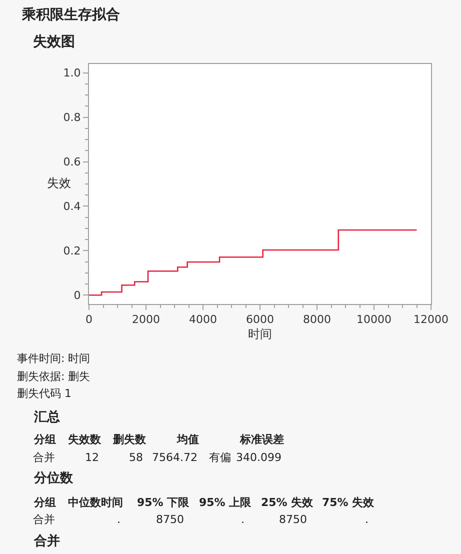 This screenshot has width=461, height=554. I want to click on y-tick-label: 0.8, so click(72, 117).